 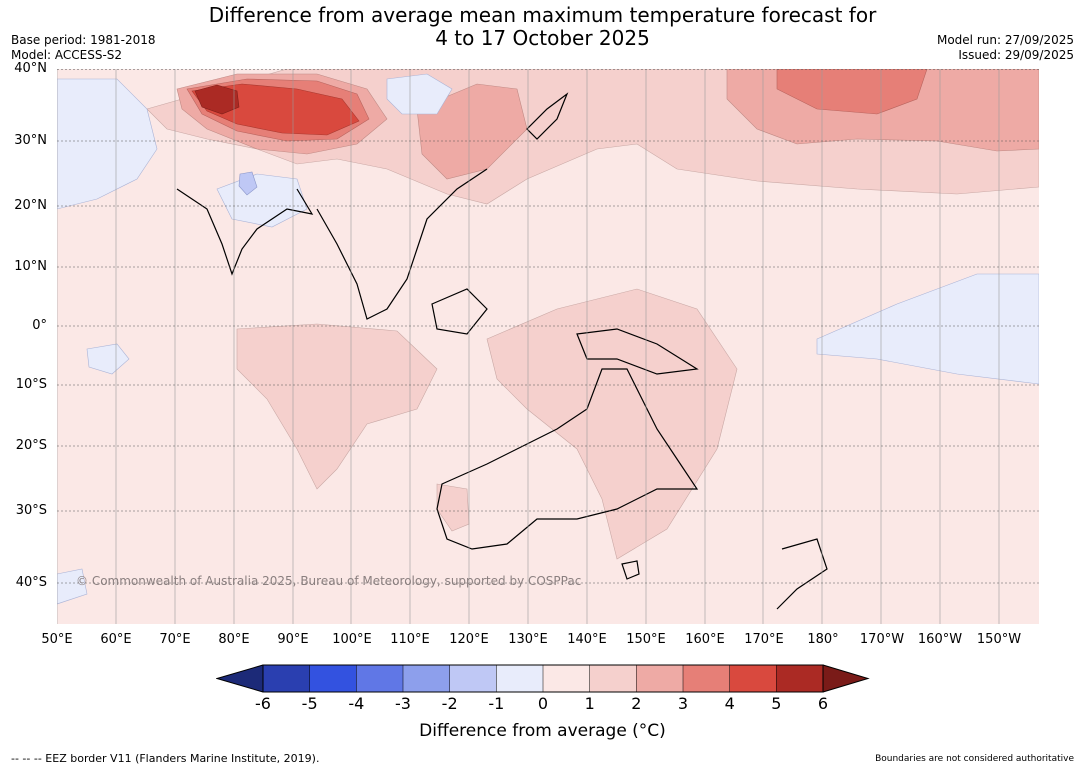 I want to click on new-zealand-coastline, so click(x=802, y=574).